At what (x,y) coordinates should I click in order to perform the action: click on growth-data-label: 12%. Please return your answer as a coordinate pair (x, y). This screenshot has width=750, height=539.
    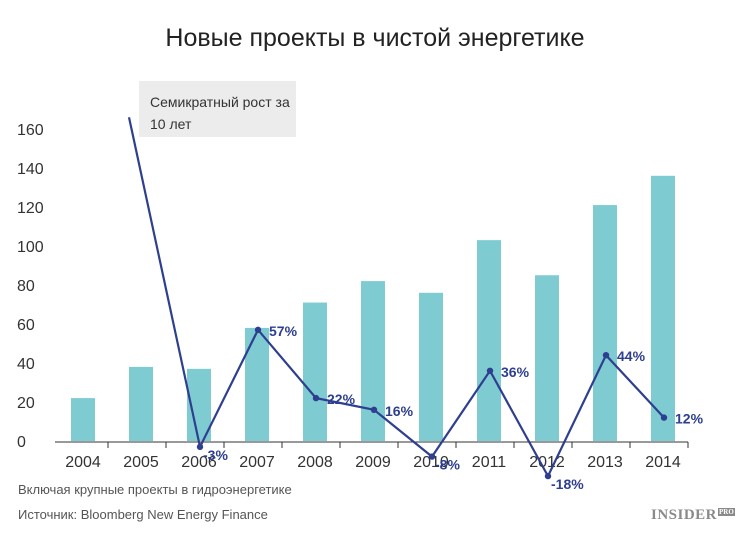
    Looking at the image, I should click on (689, 419).